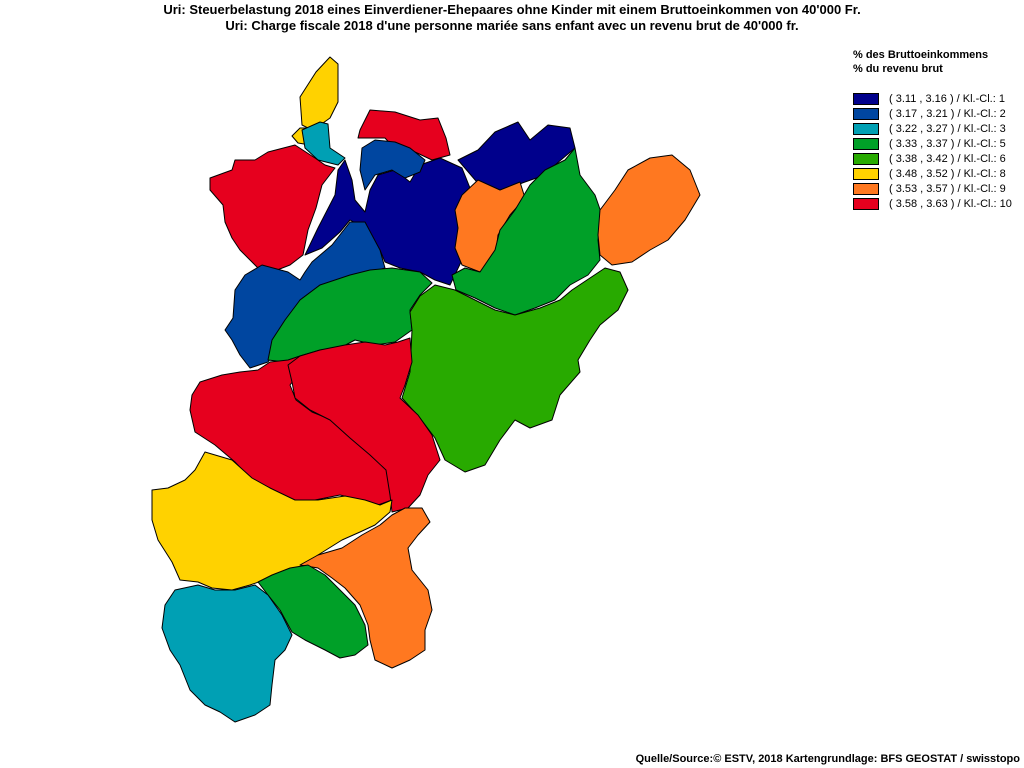 The width and height of the screenshot is (1024, 768). I want to click on legend-item-1: ( 3.11 , 3.16 ) / Kl.-Cl.: 1, so click(932, 98).